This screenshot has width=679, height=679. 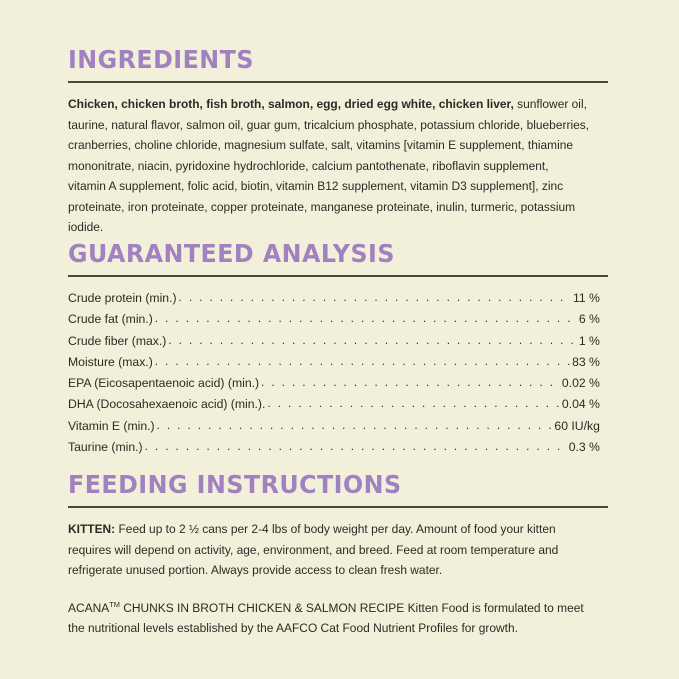 What do you see at coordinates (122, 298) in the screenshot?
I see `analysis-label: Crude protein (min.)` at bounding box center [122, 298].